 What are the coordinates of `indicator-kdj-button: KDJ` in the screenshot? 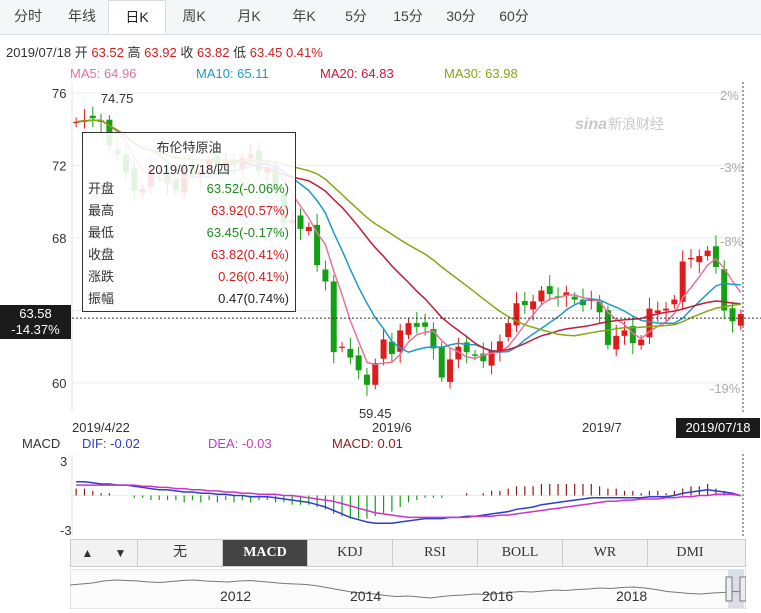 It's located at (349, 553).